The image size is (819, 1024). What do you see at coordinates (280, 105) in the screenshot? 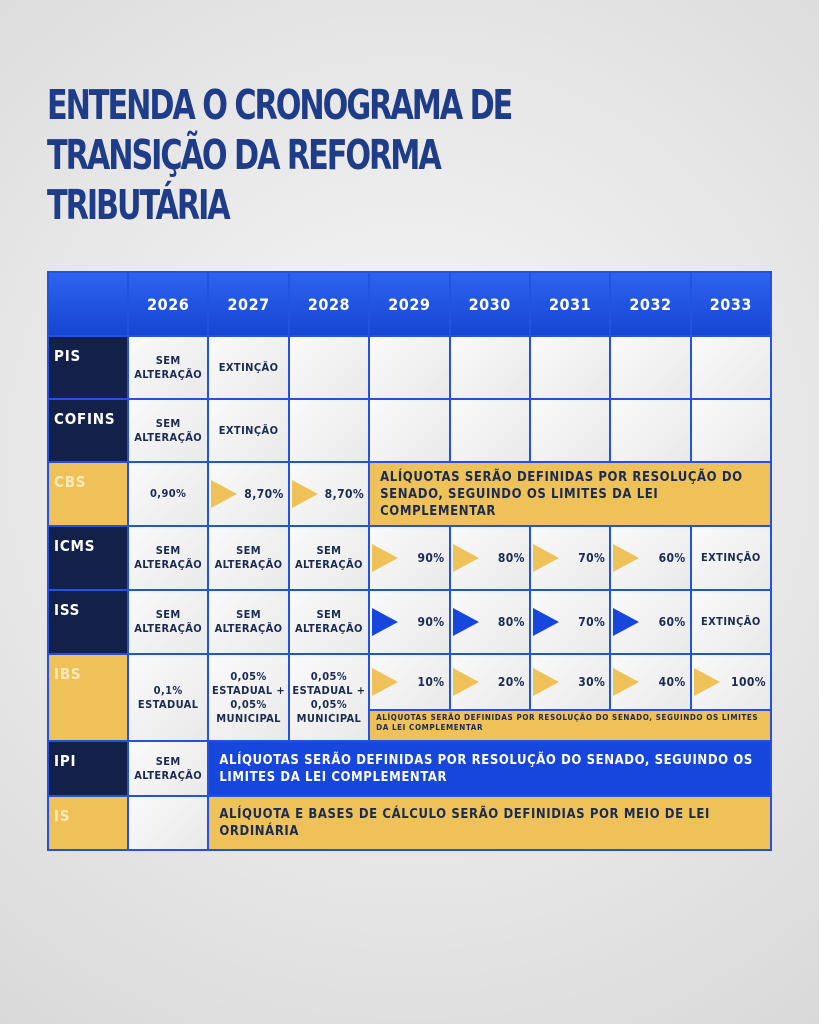
I see `title-line: ENTENDA O CRONOGRAMA DE` at bounding box center [280, 105].